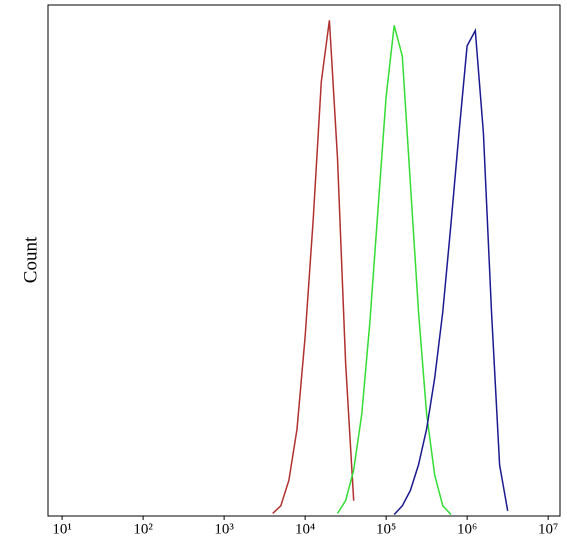  I want to click on x-tick-label: 10³, so click(224, 529).